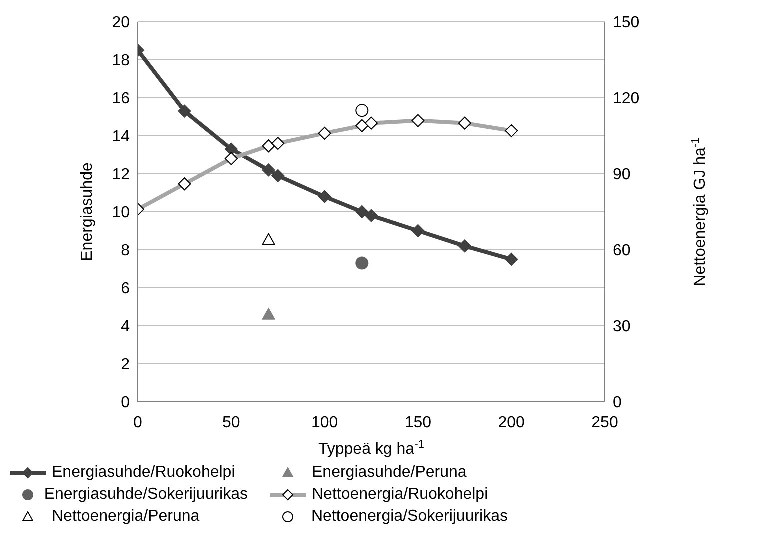 The width and height of the screenshot is (773, 554). What do you see at coordinates (125, 289) in the screenshot?
I see `y-tick-label: 6` at bounding box center [125, 289].